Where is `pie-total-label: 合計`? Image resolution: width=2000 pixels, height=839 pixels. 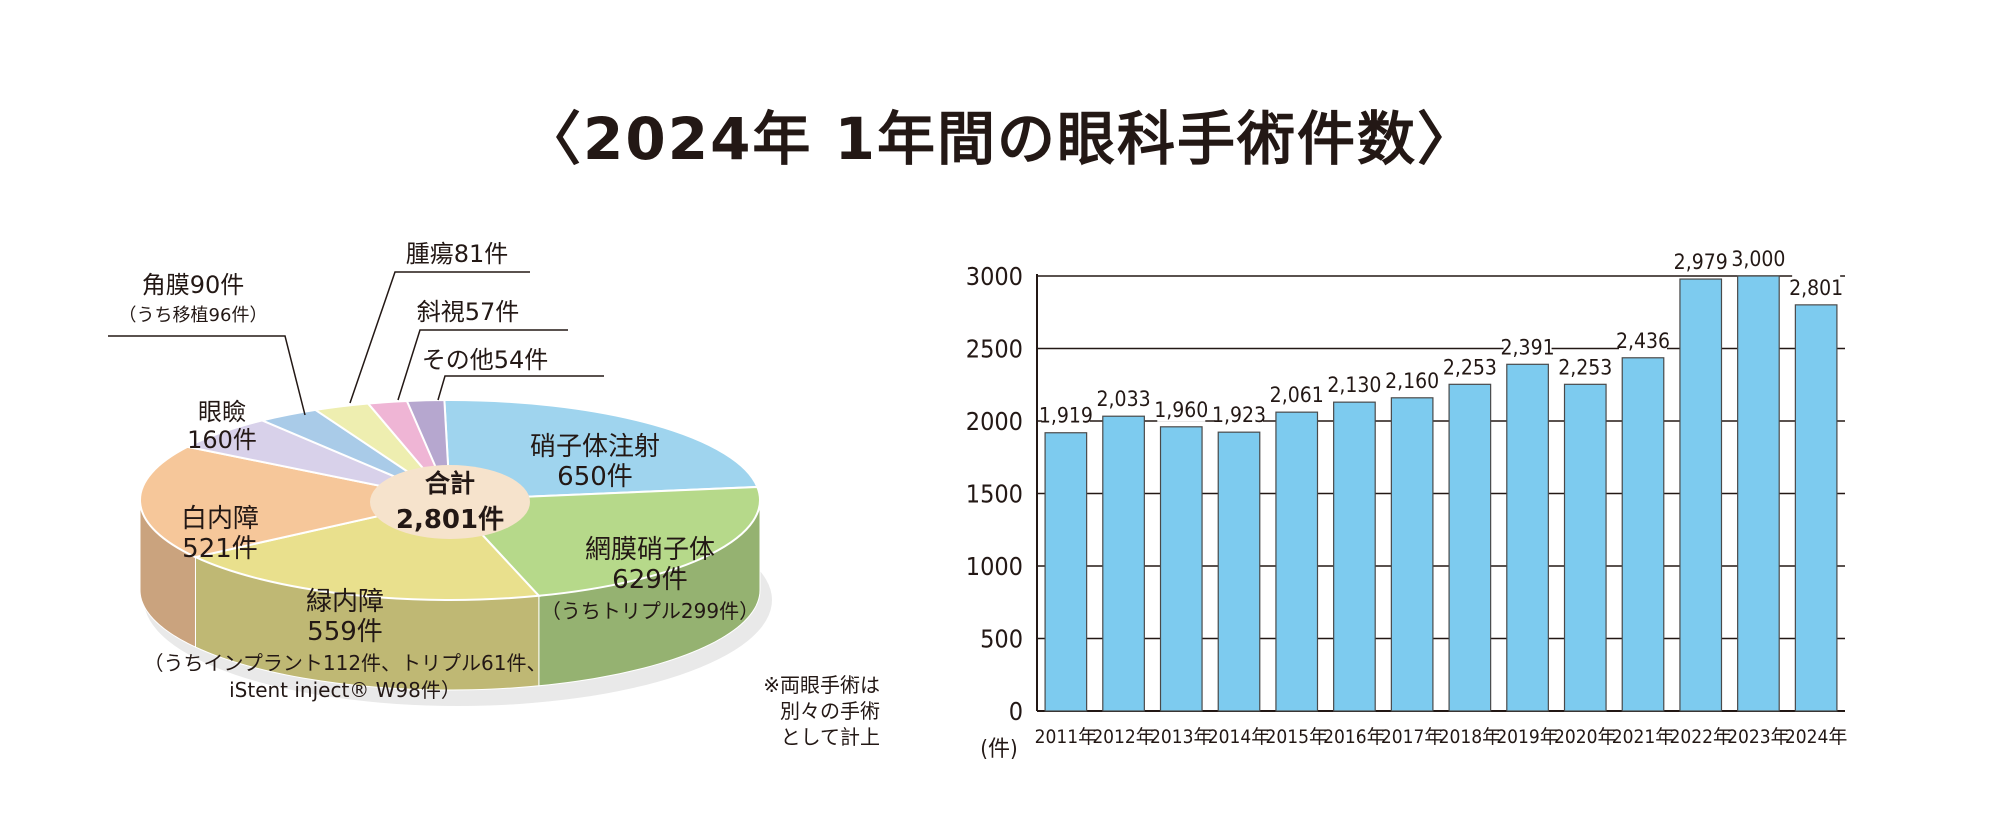 pie-total-label: 合計 is located at coordinates (450, 483).